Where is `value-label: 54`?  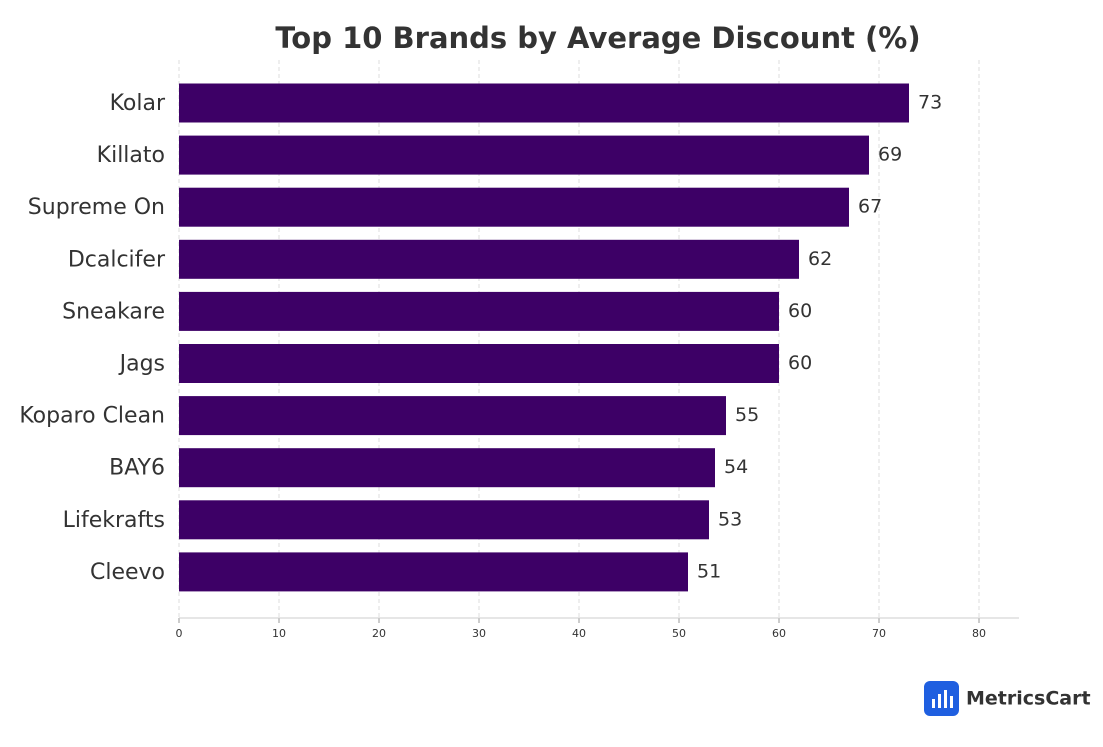 value-label: 54 is located at coordinates (736, 467).